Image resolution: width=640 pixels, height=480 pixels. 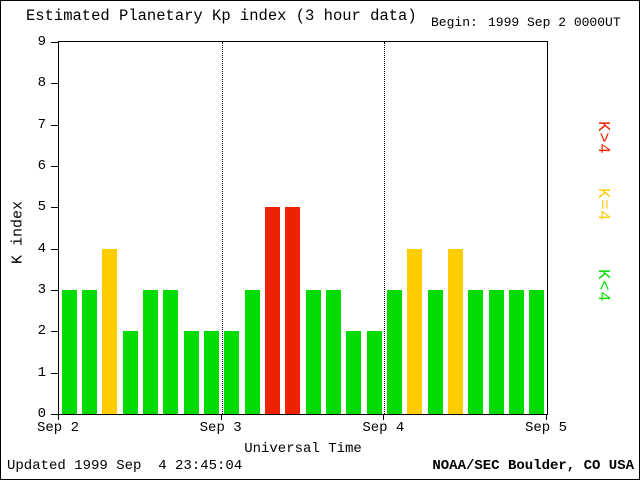 What do you see at coordinates (383, 428) in the screenshot?
I see `x-tick-label: Sep 4` at bounding box center [383, 428].